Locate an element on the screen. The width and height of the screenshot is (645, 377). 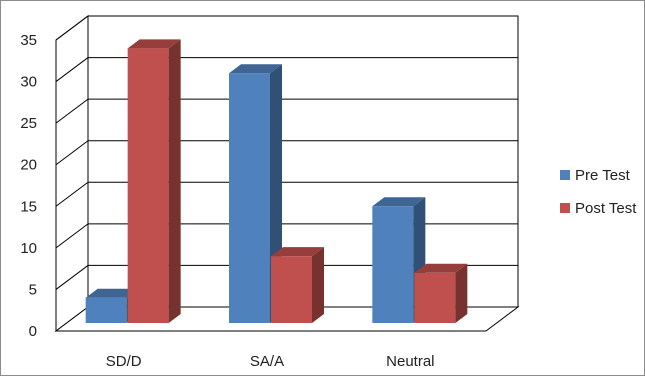
y-tick-label: 5 is located at coordinates (33, 289).